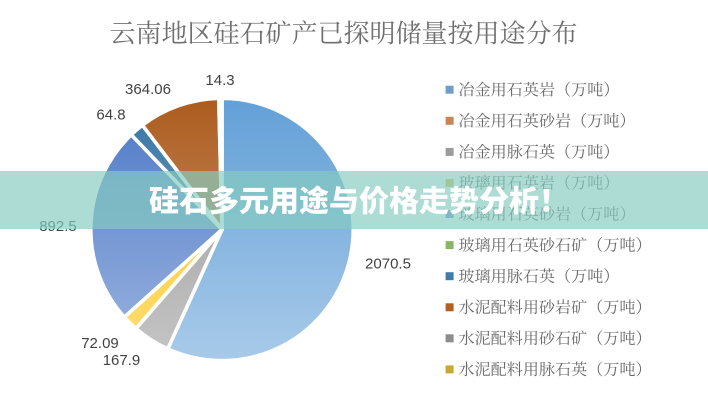  I want to click on svg-text: 364.06, so click(148, 89).